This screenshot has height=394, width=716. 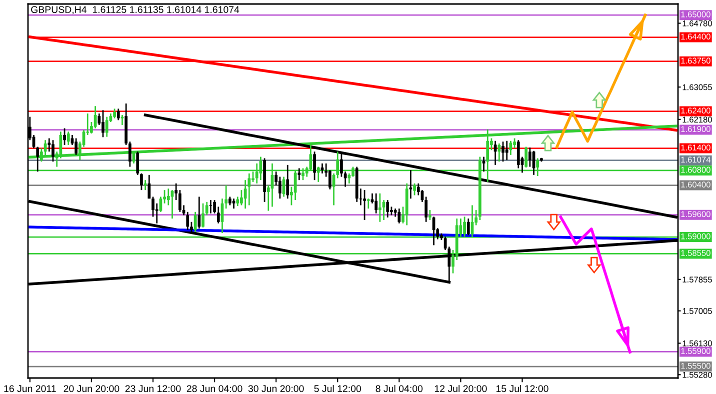 What do you see at coordinates (697, 311) in the screenshot?
I see `y-tick-label: 1.57005` at bounding box center [697, 311].